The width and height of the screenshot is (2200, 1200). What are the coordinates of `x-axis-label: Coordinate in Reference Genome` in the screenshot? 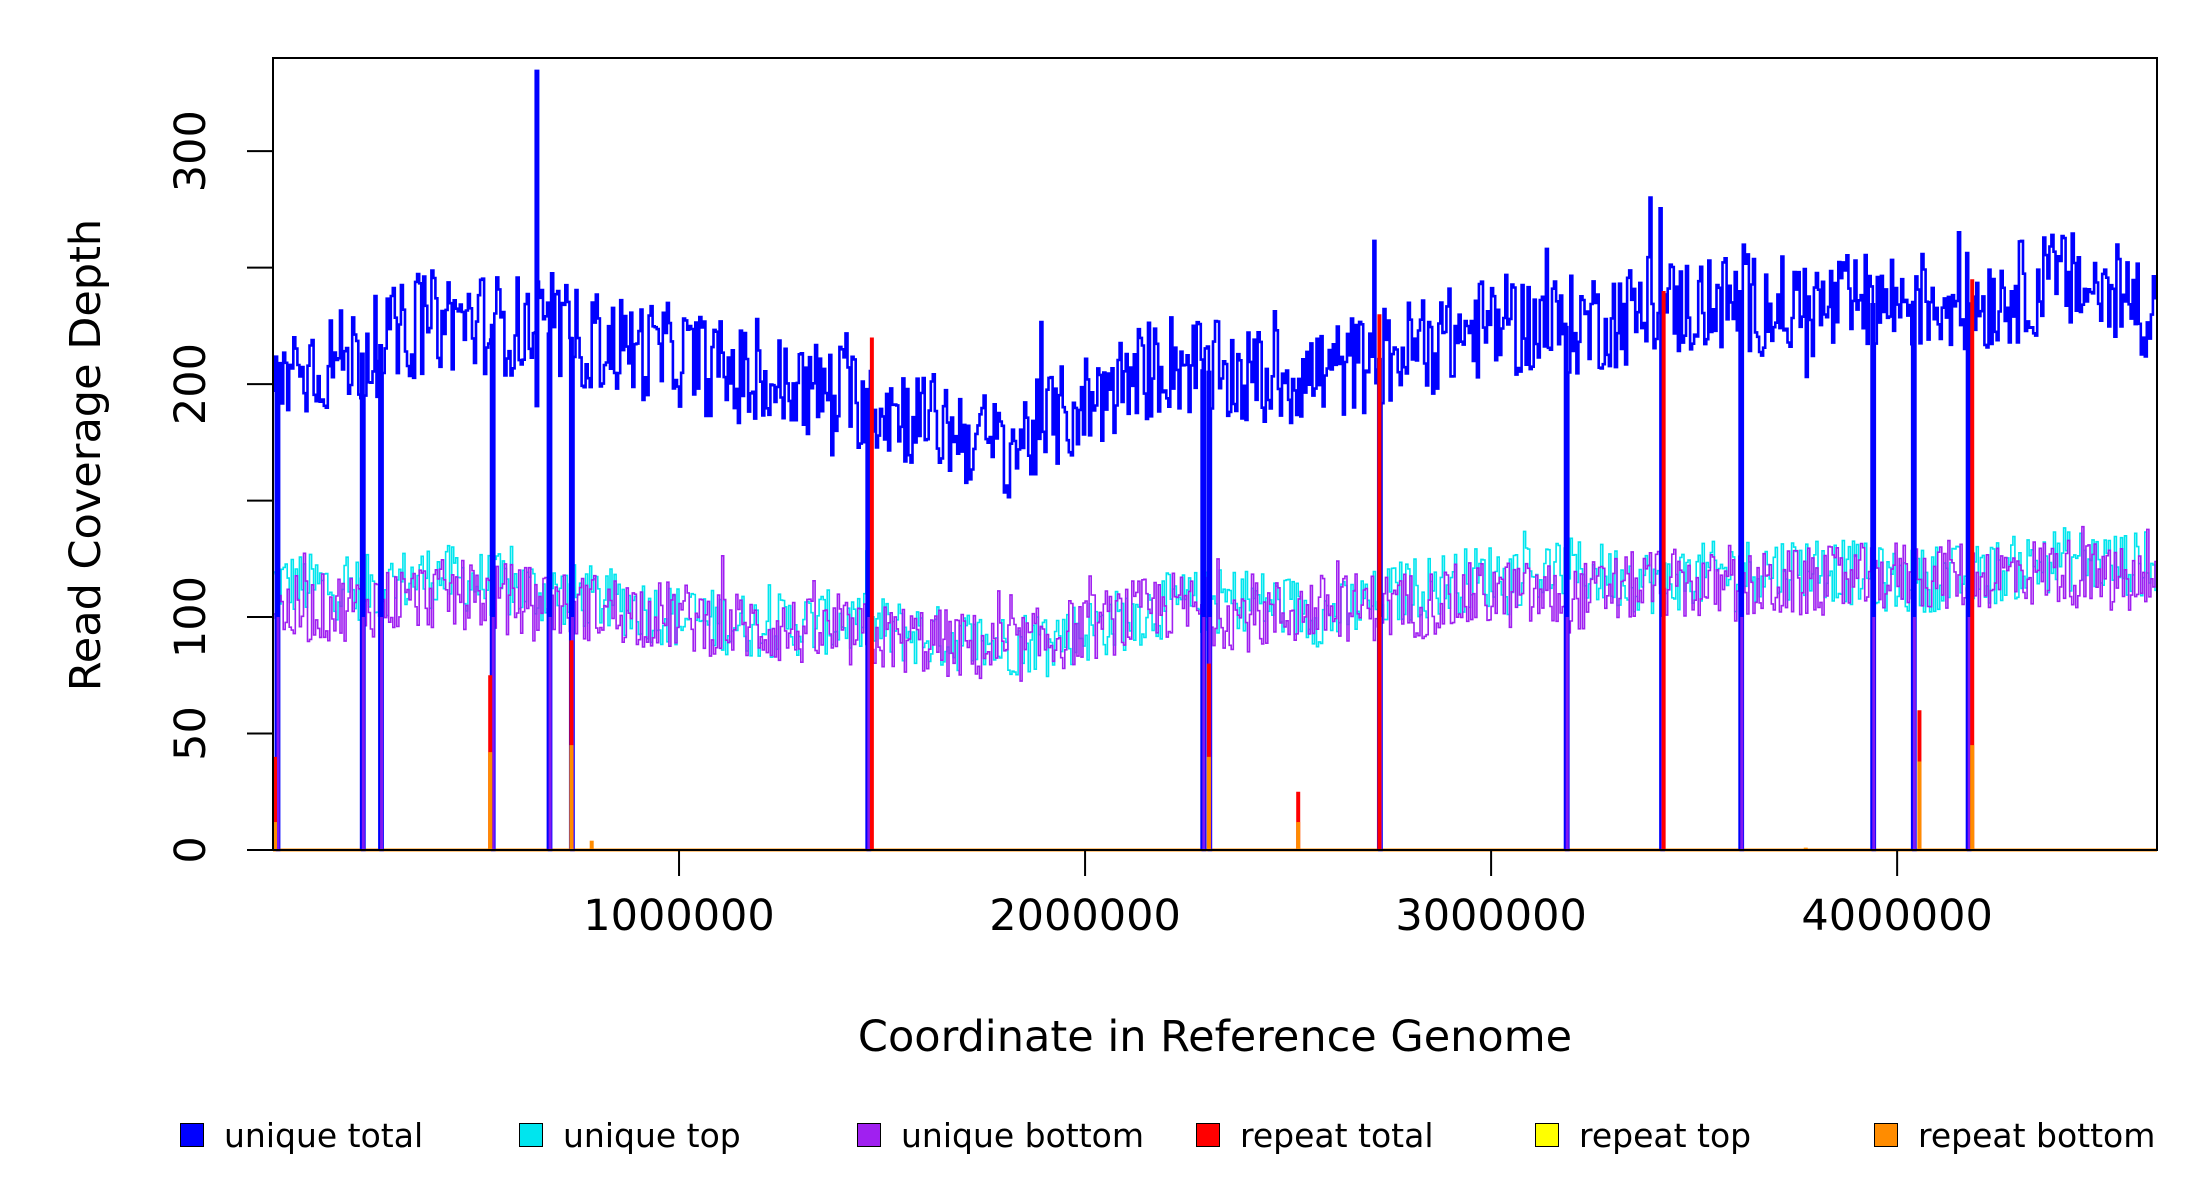 It's located at (1215, 1037).